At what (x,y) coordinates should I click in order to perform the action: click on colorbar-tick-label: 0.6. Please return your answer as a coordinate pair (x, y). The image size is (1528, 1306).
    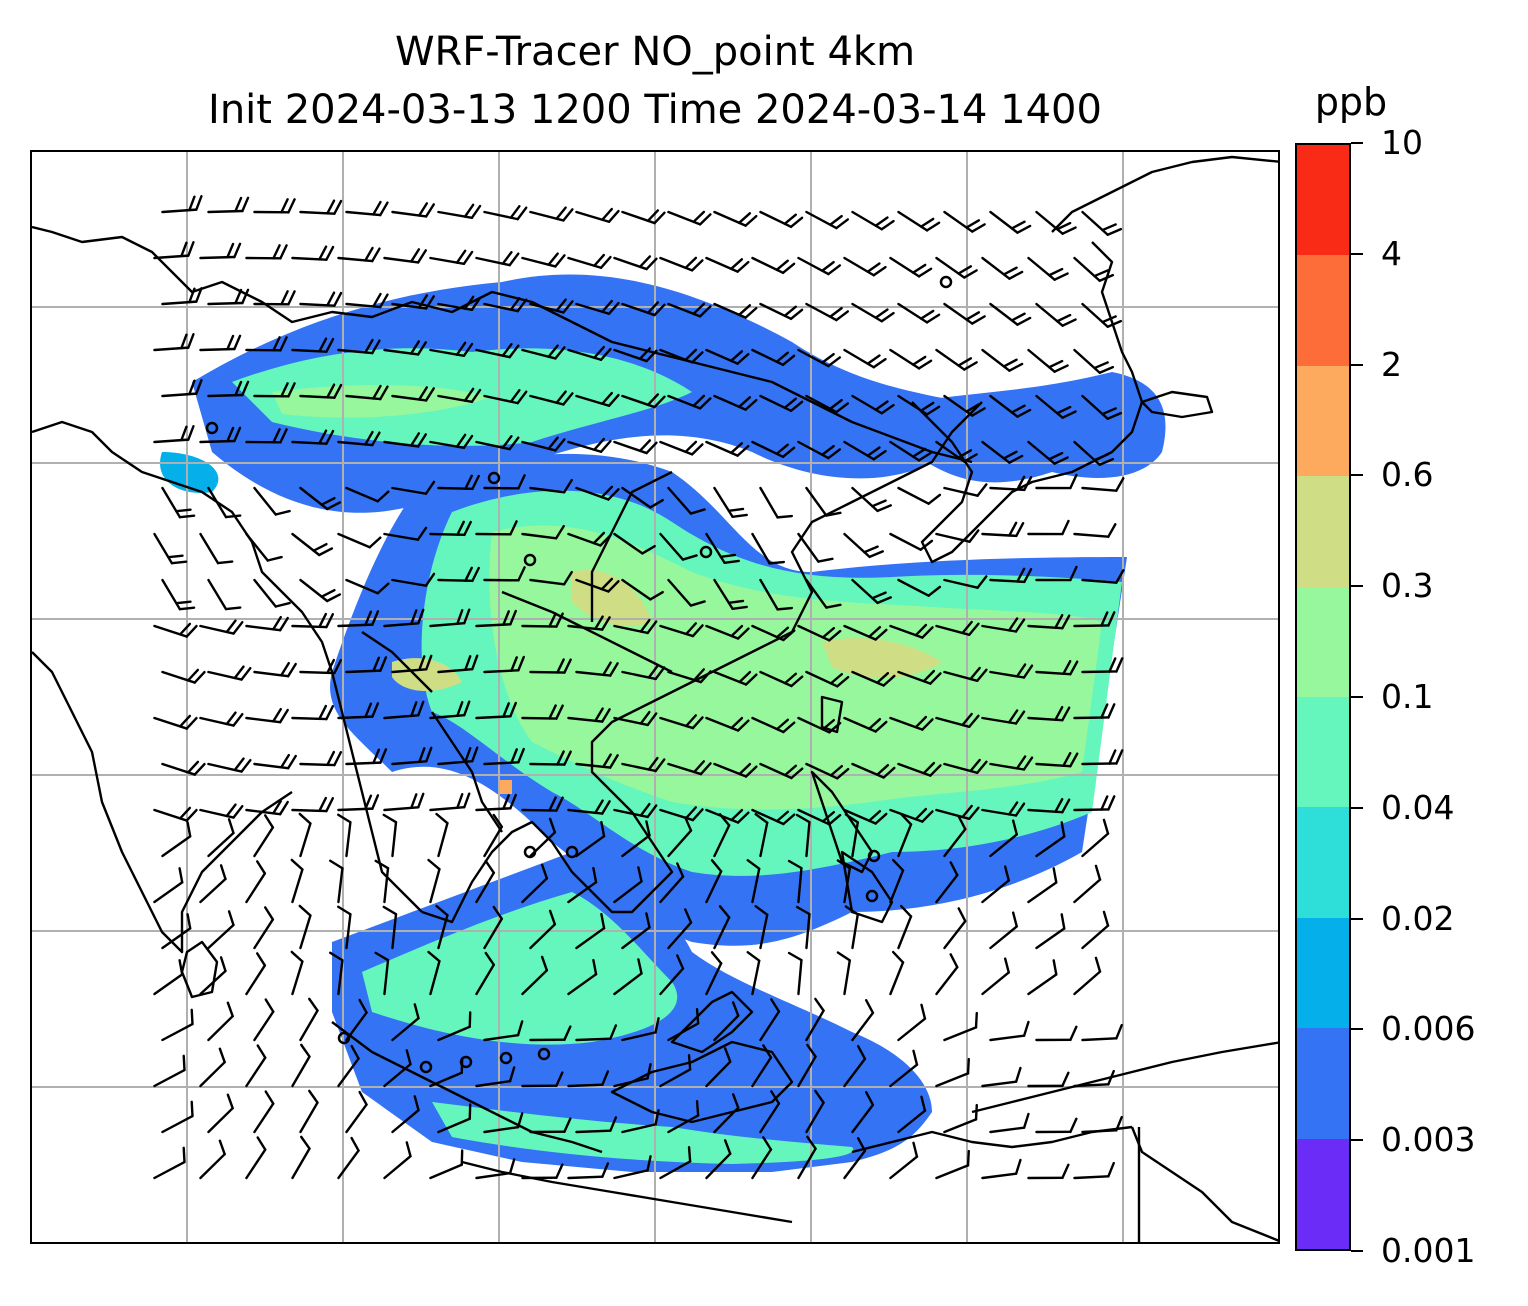
    Looking at the image, I should click on (1407, 475).